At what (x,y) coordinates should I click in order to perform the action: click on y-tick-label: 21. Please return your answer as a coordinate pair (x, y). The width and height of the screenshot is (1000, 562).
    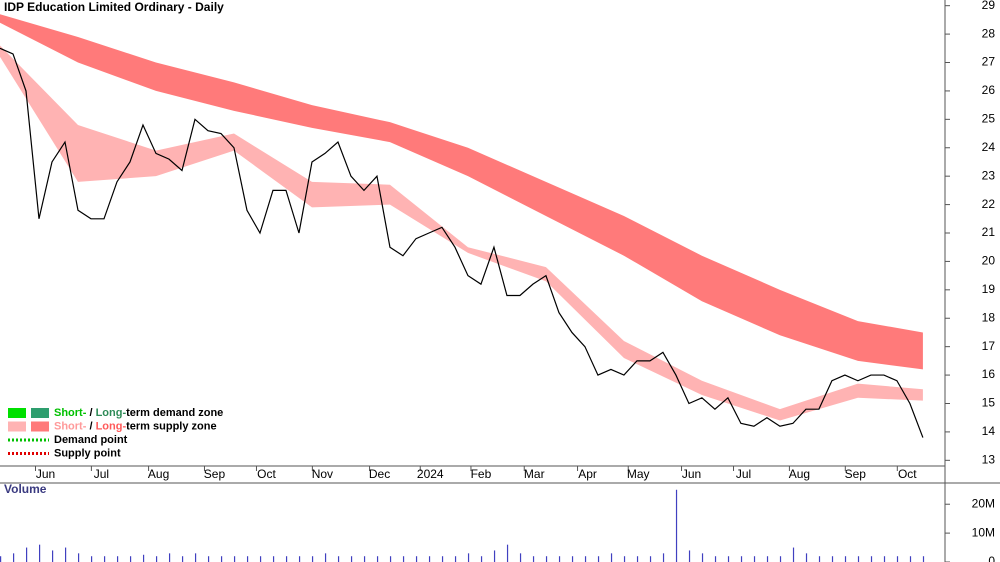
    Looking at the image, I should click on (989, 232).